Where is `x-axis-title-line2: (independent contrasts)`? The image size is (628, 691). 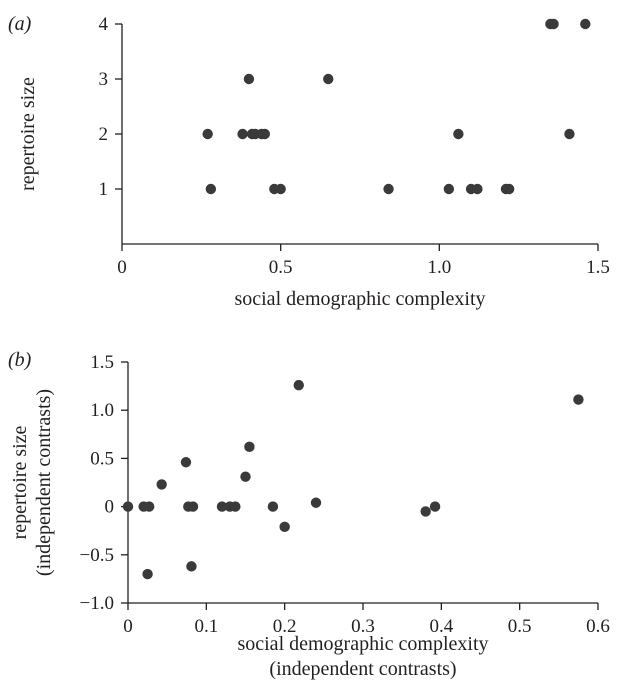 x-axis-title-line2: (independent contrasts) is located at coordinates (362, 669).